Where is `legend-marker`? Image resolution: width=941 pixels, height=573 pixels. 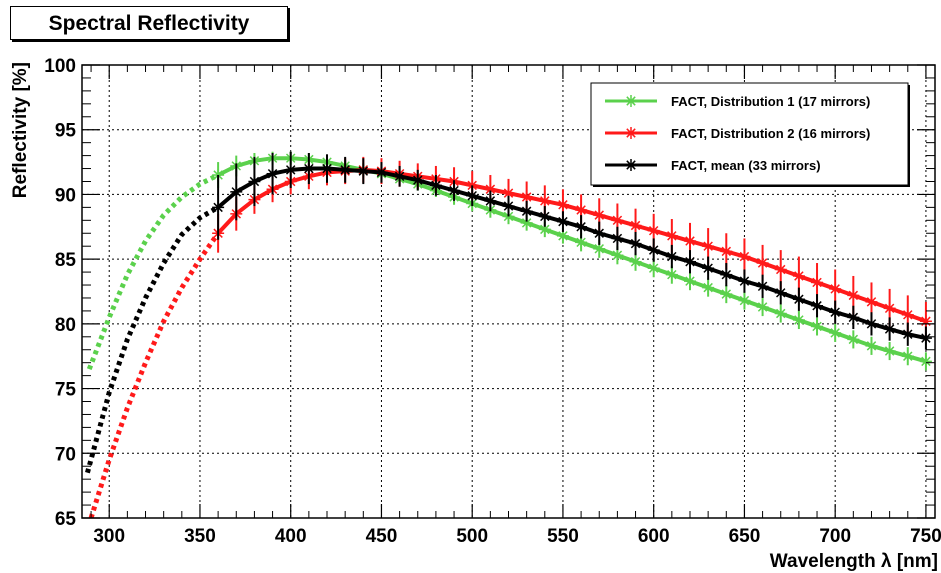
legend-marker is located at coordinates (631, 101).